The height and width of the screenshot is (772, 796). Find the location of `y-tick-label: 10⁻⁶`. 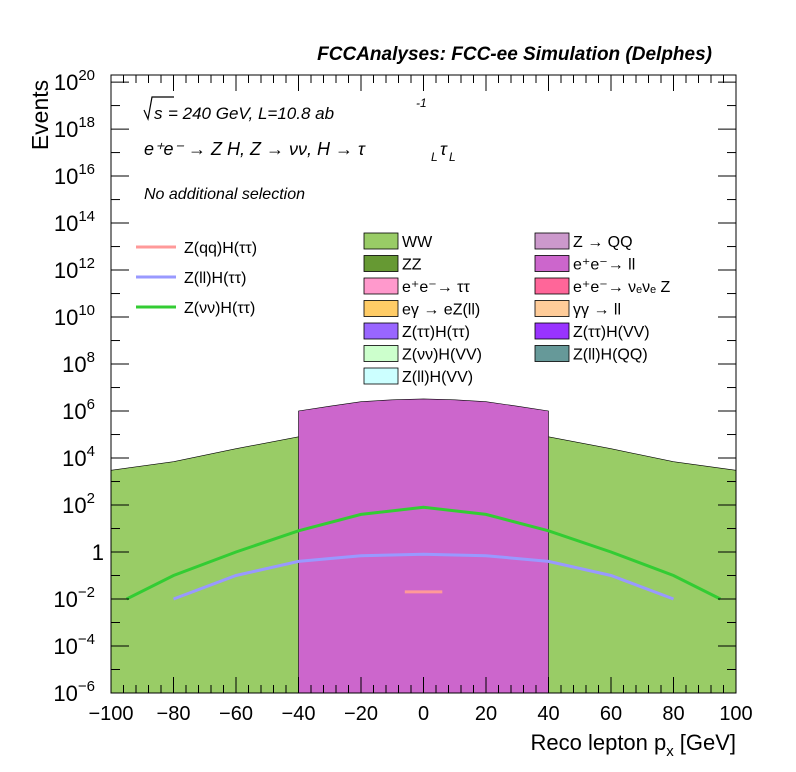

y-tick-label: 10⁻⁶ is located at coordinates (74, 692).